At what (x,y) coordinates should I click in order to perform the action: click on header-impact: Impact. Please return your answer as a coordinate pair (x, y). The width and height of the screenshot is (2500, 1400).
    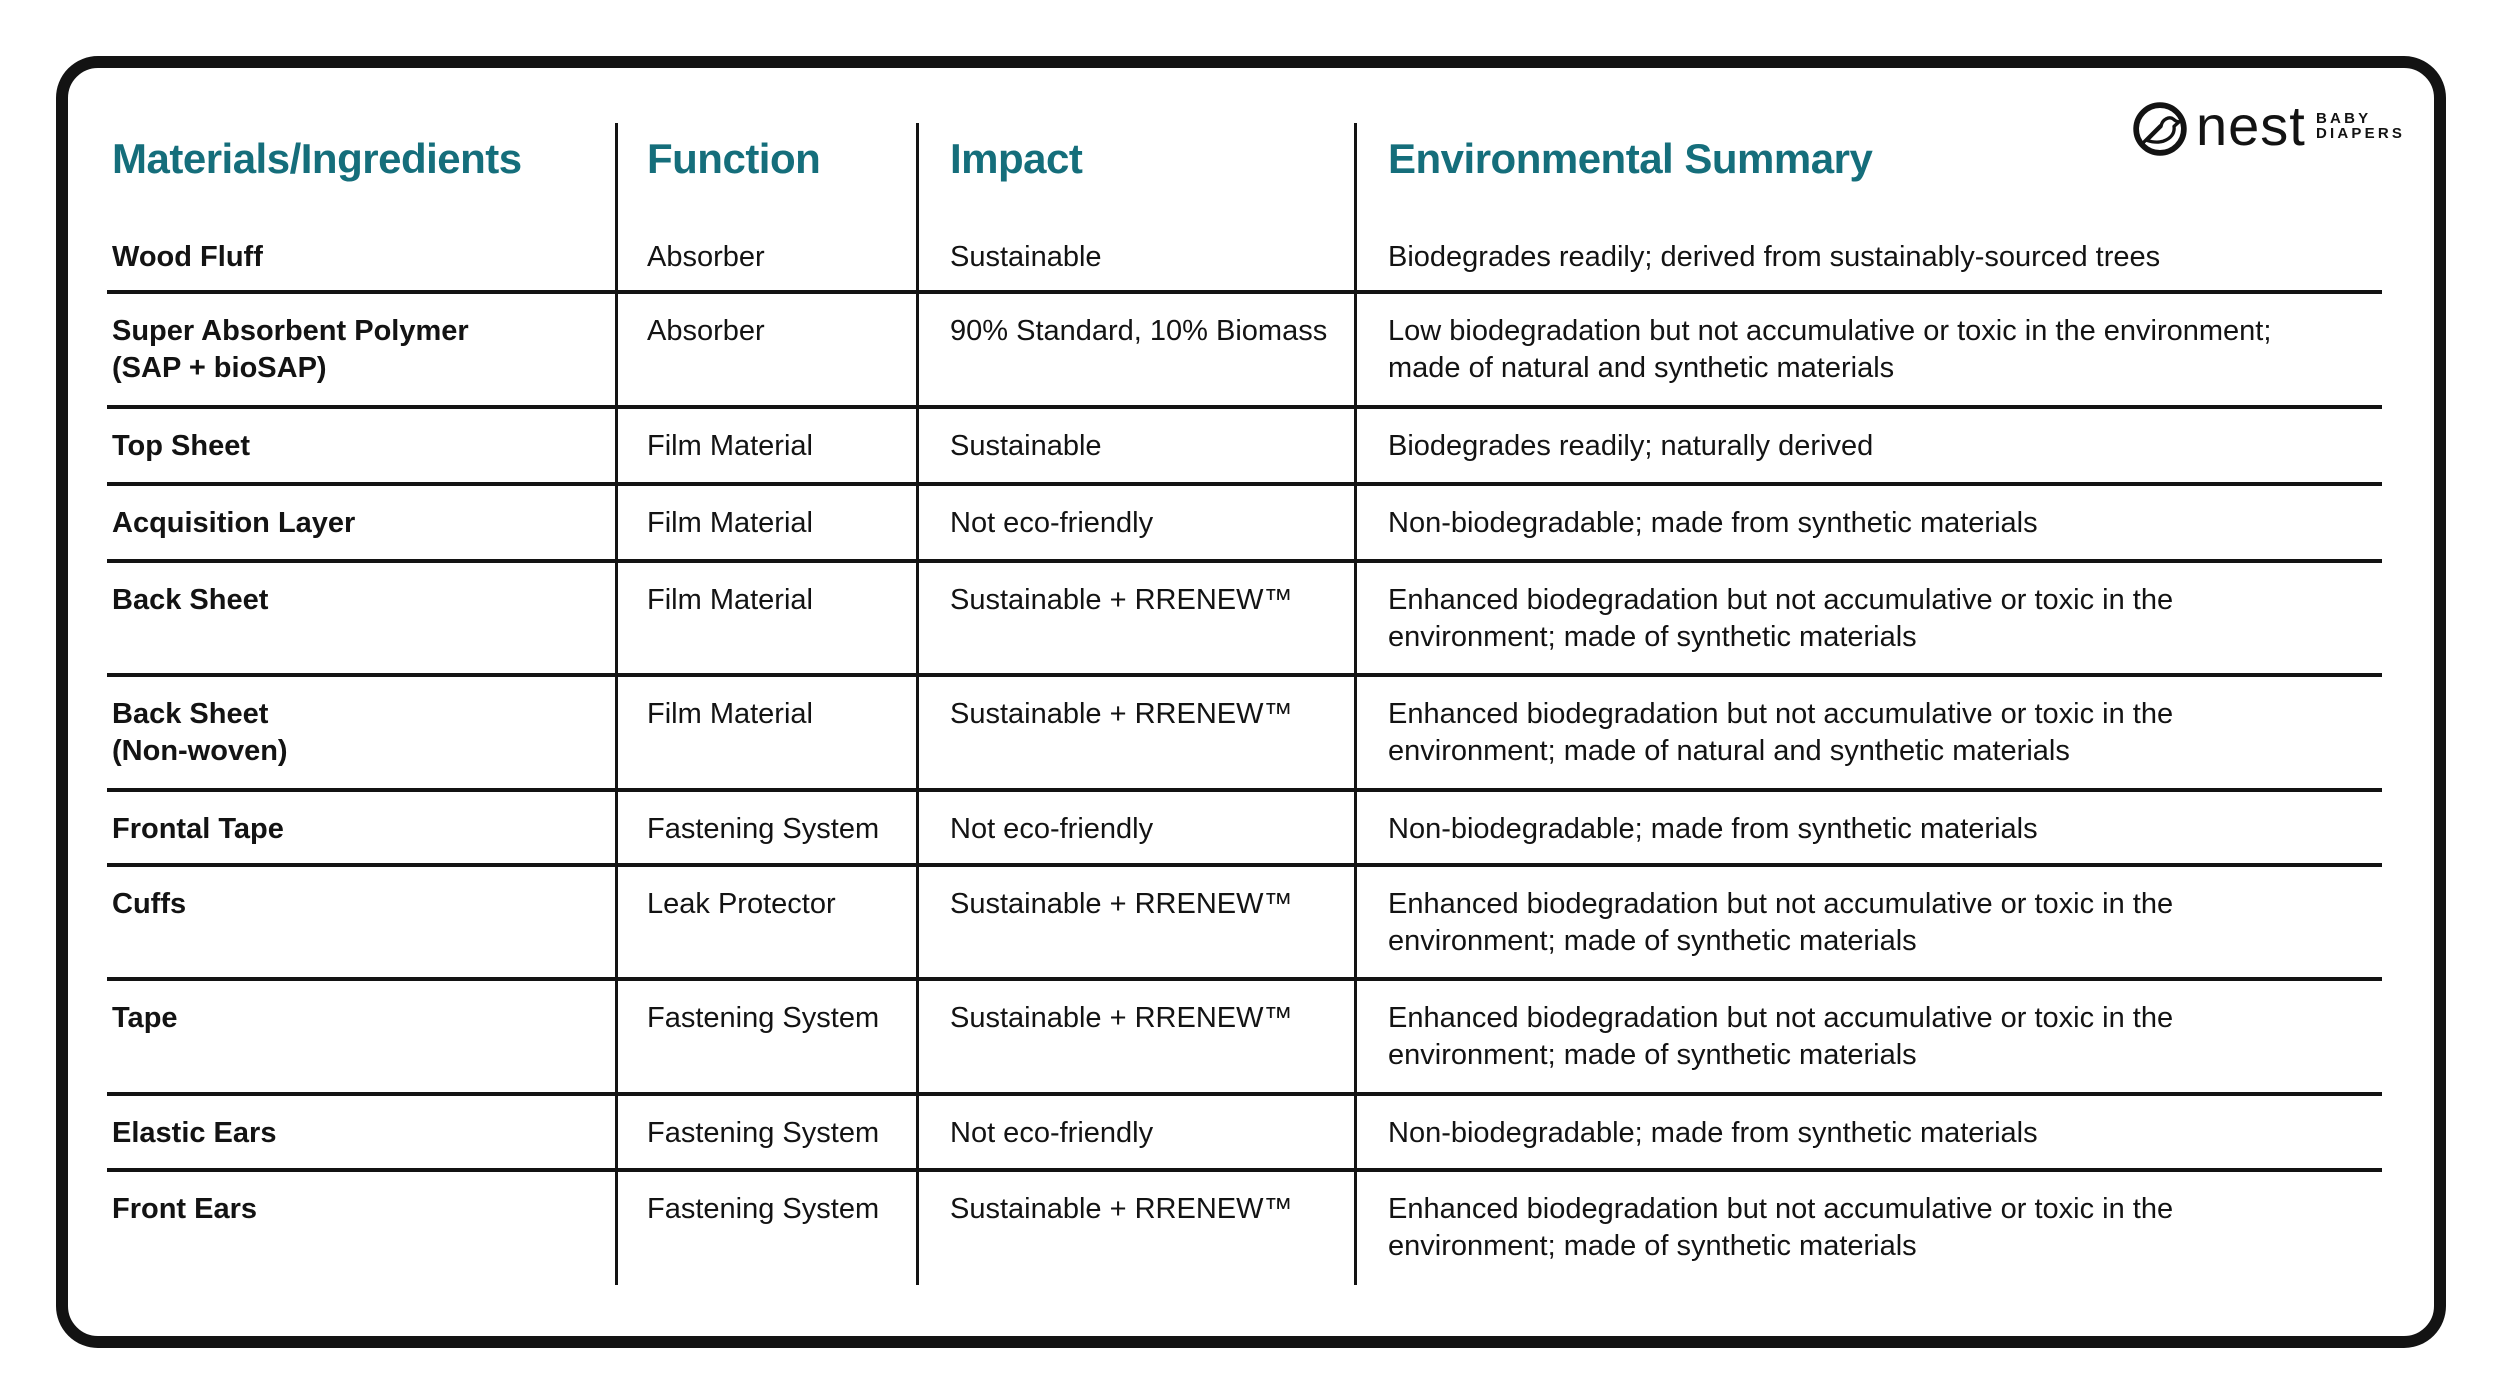
    Looking at the image, I should click on (1016, 158).